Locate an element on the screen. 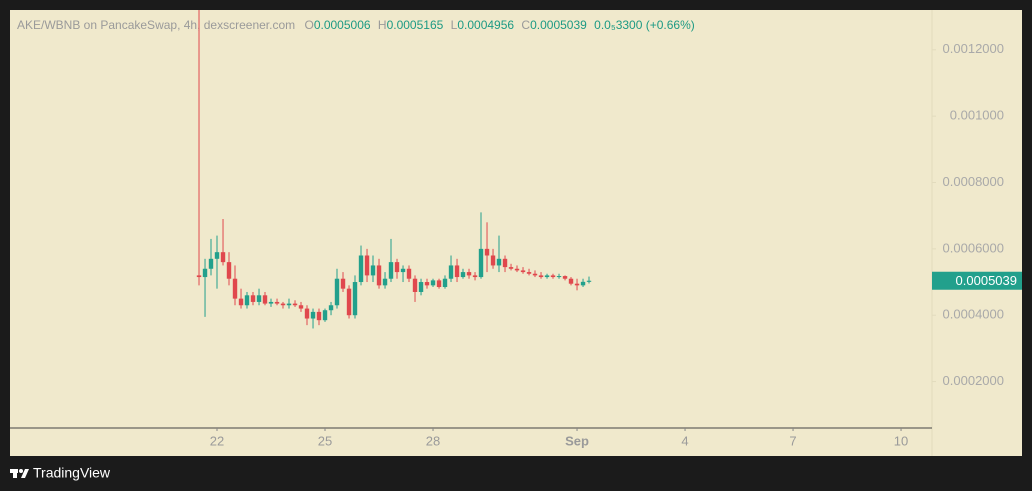 The image size is (1032, 491). x-tick-label: 10 is located at coordinates (901, 440).